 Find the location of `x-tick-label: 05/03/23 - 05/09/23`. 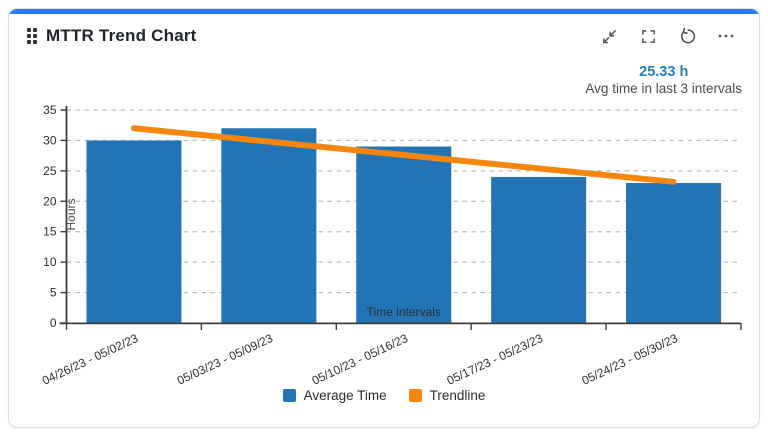

x-tick-label: 05/03/23 - 05/09/23 is located at coordinates (225, 359).